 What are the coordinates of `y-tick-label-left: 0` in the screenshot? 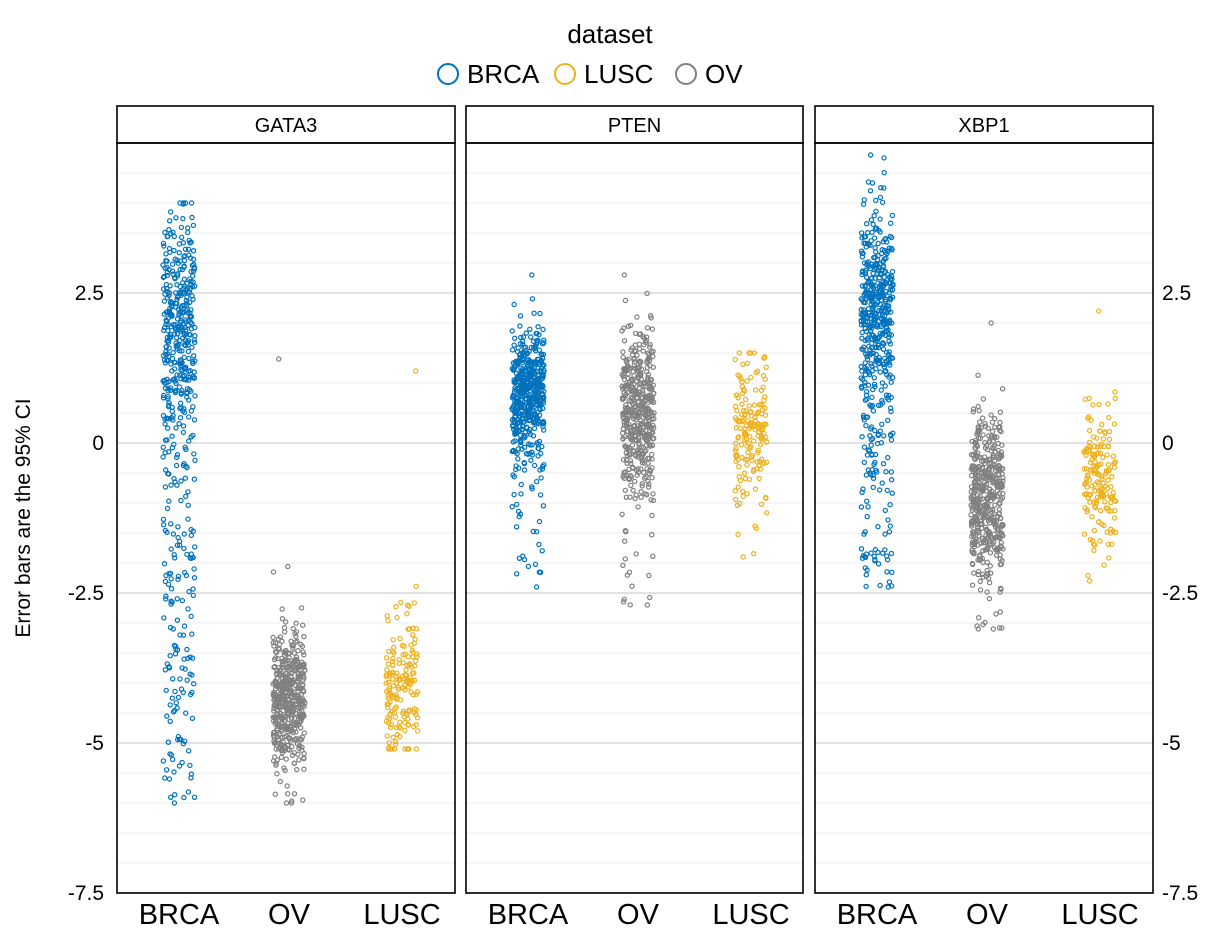 It's located at (98, 443).